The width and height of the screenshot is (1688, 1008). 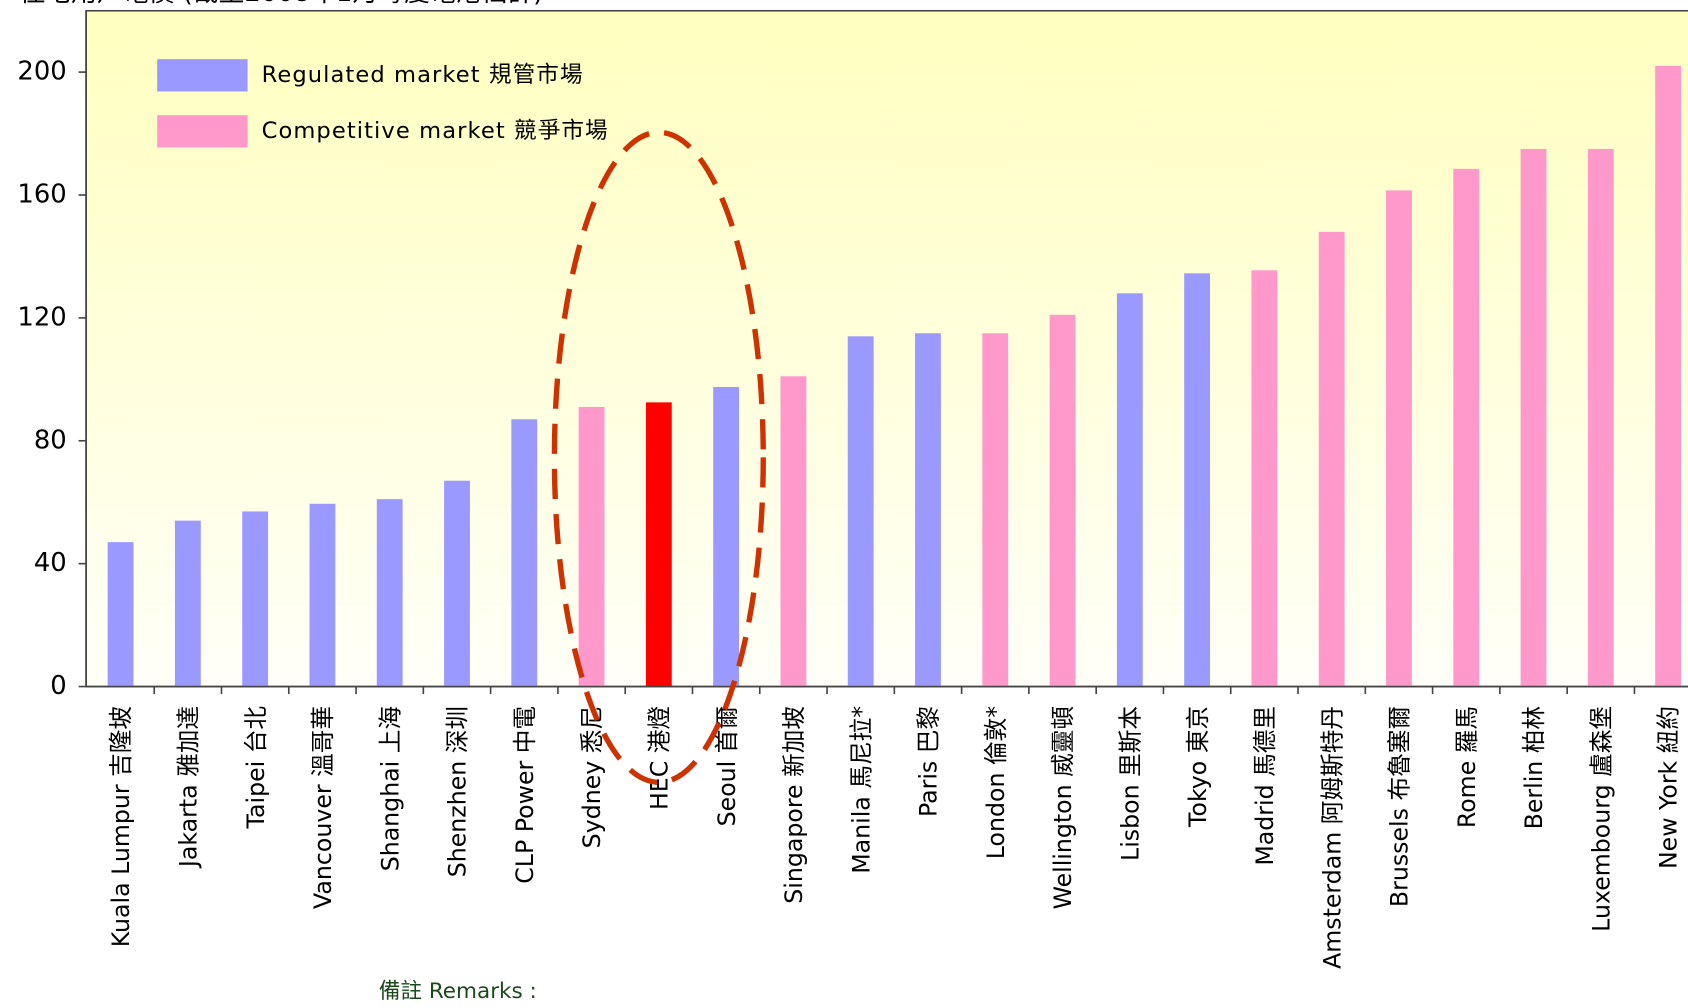 What do you see at coordinates (458, 991) in the screenshot?
I see `remarks: 備註 Remarks :` at bounding box center [458, 991].